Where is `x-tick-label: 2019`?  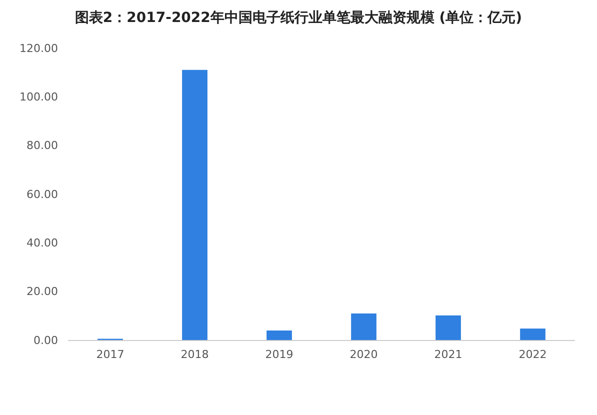 x-tick-label: 2019 is located at coordinates (279, 354).